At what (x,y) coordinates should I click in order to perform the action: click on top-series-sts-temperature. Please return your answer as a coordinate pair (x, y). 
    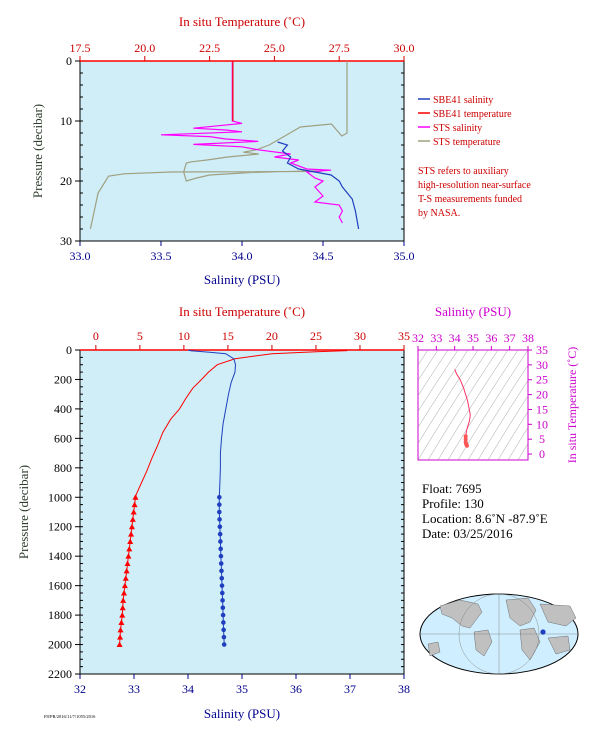
    Looking at the image, I should click on (218, 145).